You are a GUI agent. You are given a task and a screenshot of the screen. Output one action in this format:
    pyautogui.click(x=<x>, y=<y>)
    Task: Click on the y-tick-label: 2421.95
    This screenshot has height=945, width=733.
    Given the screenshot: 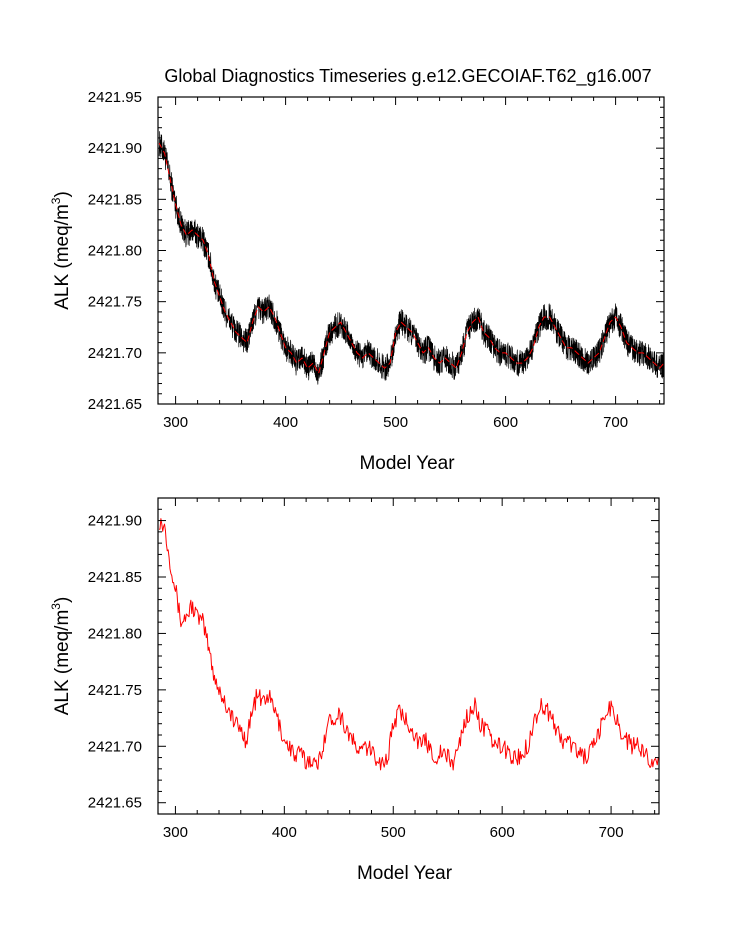 What is the action you would take?
    pyautogui.click(x=115, y=97)
    